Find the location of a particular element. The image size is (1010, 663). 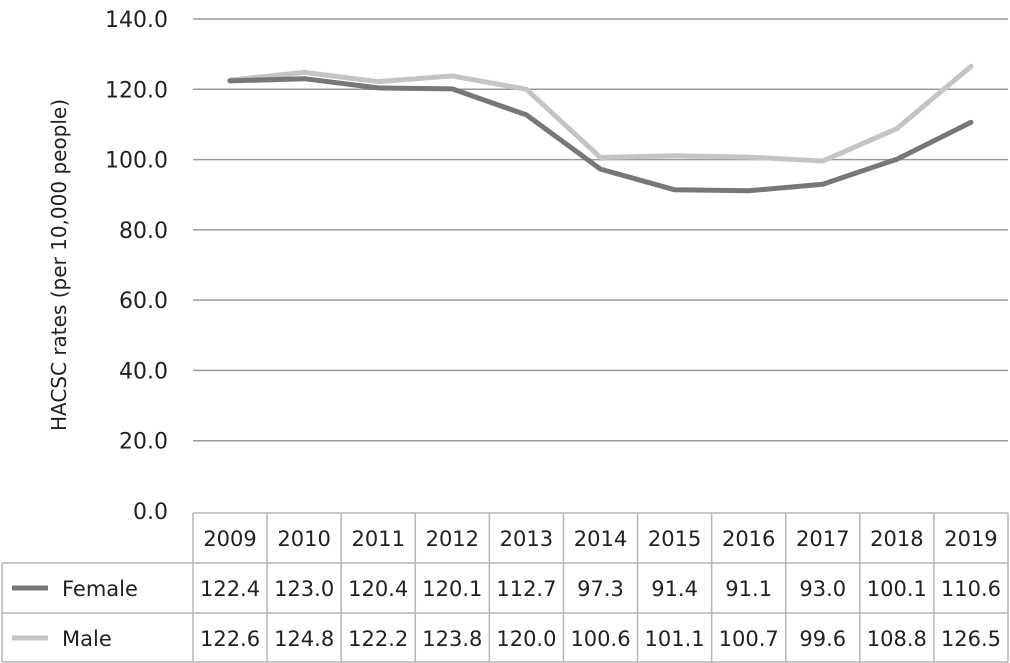

y-tick-label: 100.0 is located at coordinates (136, 161).